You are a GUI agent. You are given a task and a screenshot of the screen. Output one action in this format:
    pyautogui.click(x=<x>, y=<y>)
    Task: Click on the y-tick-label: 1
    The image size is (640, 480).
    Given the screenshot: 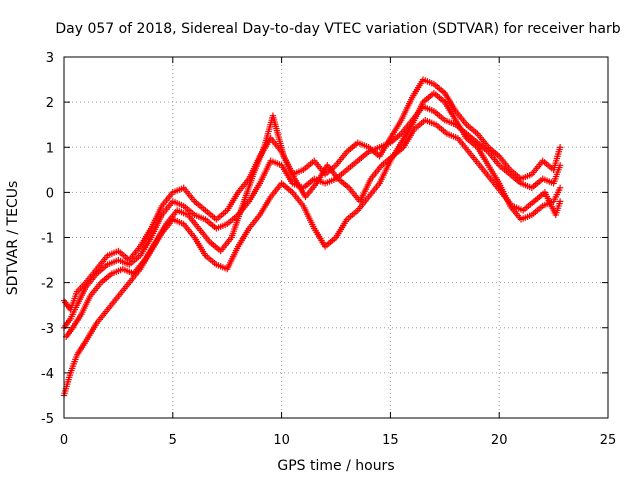 What is the action you would take?
    pyautogui.click(x=50, y=148)
    